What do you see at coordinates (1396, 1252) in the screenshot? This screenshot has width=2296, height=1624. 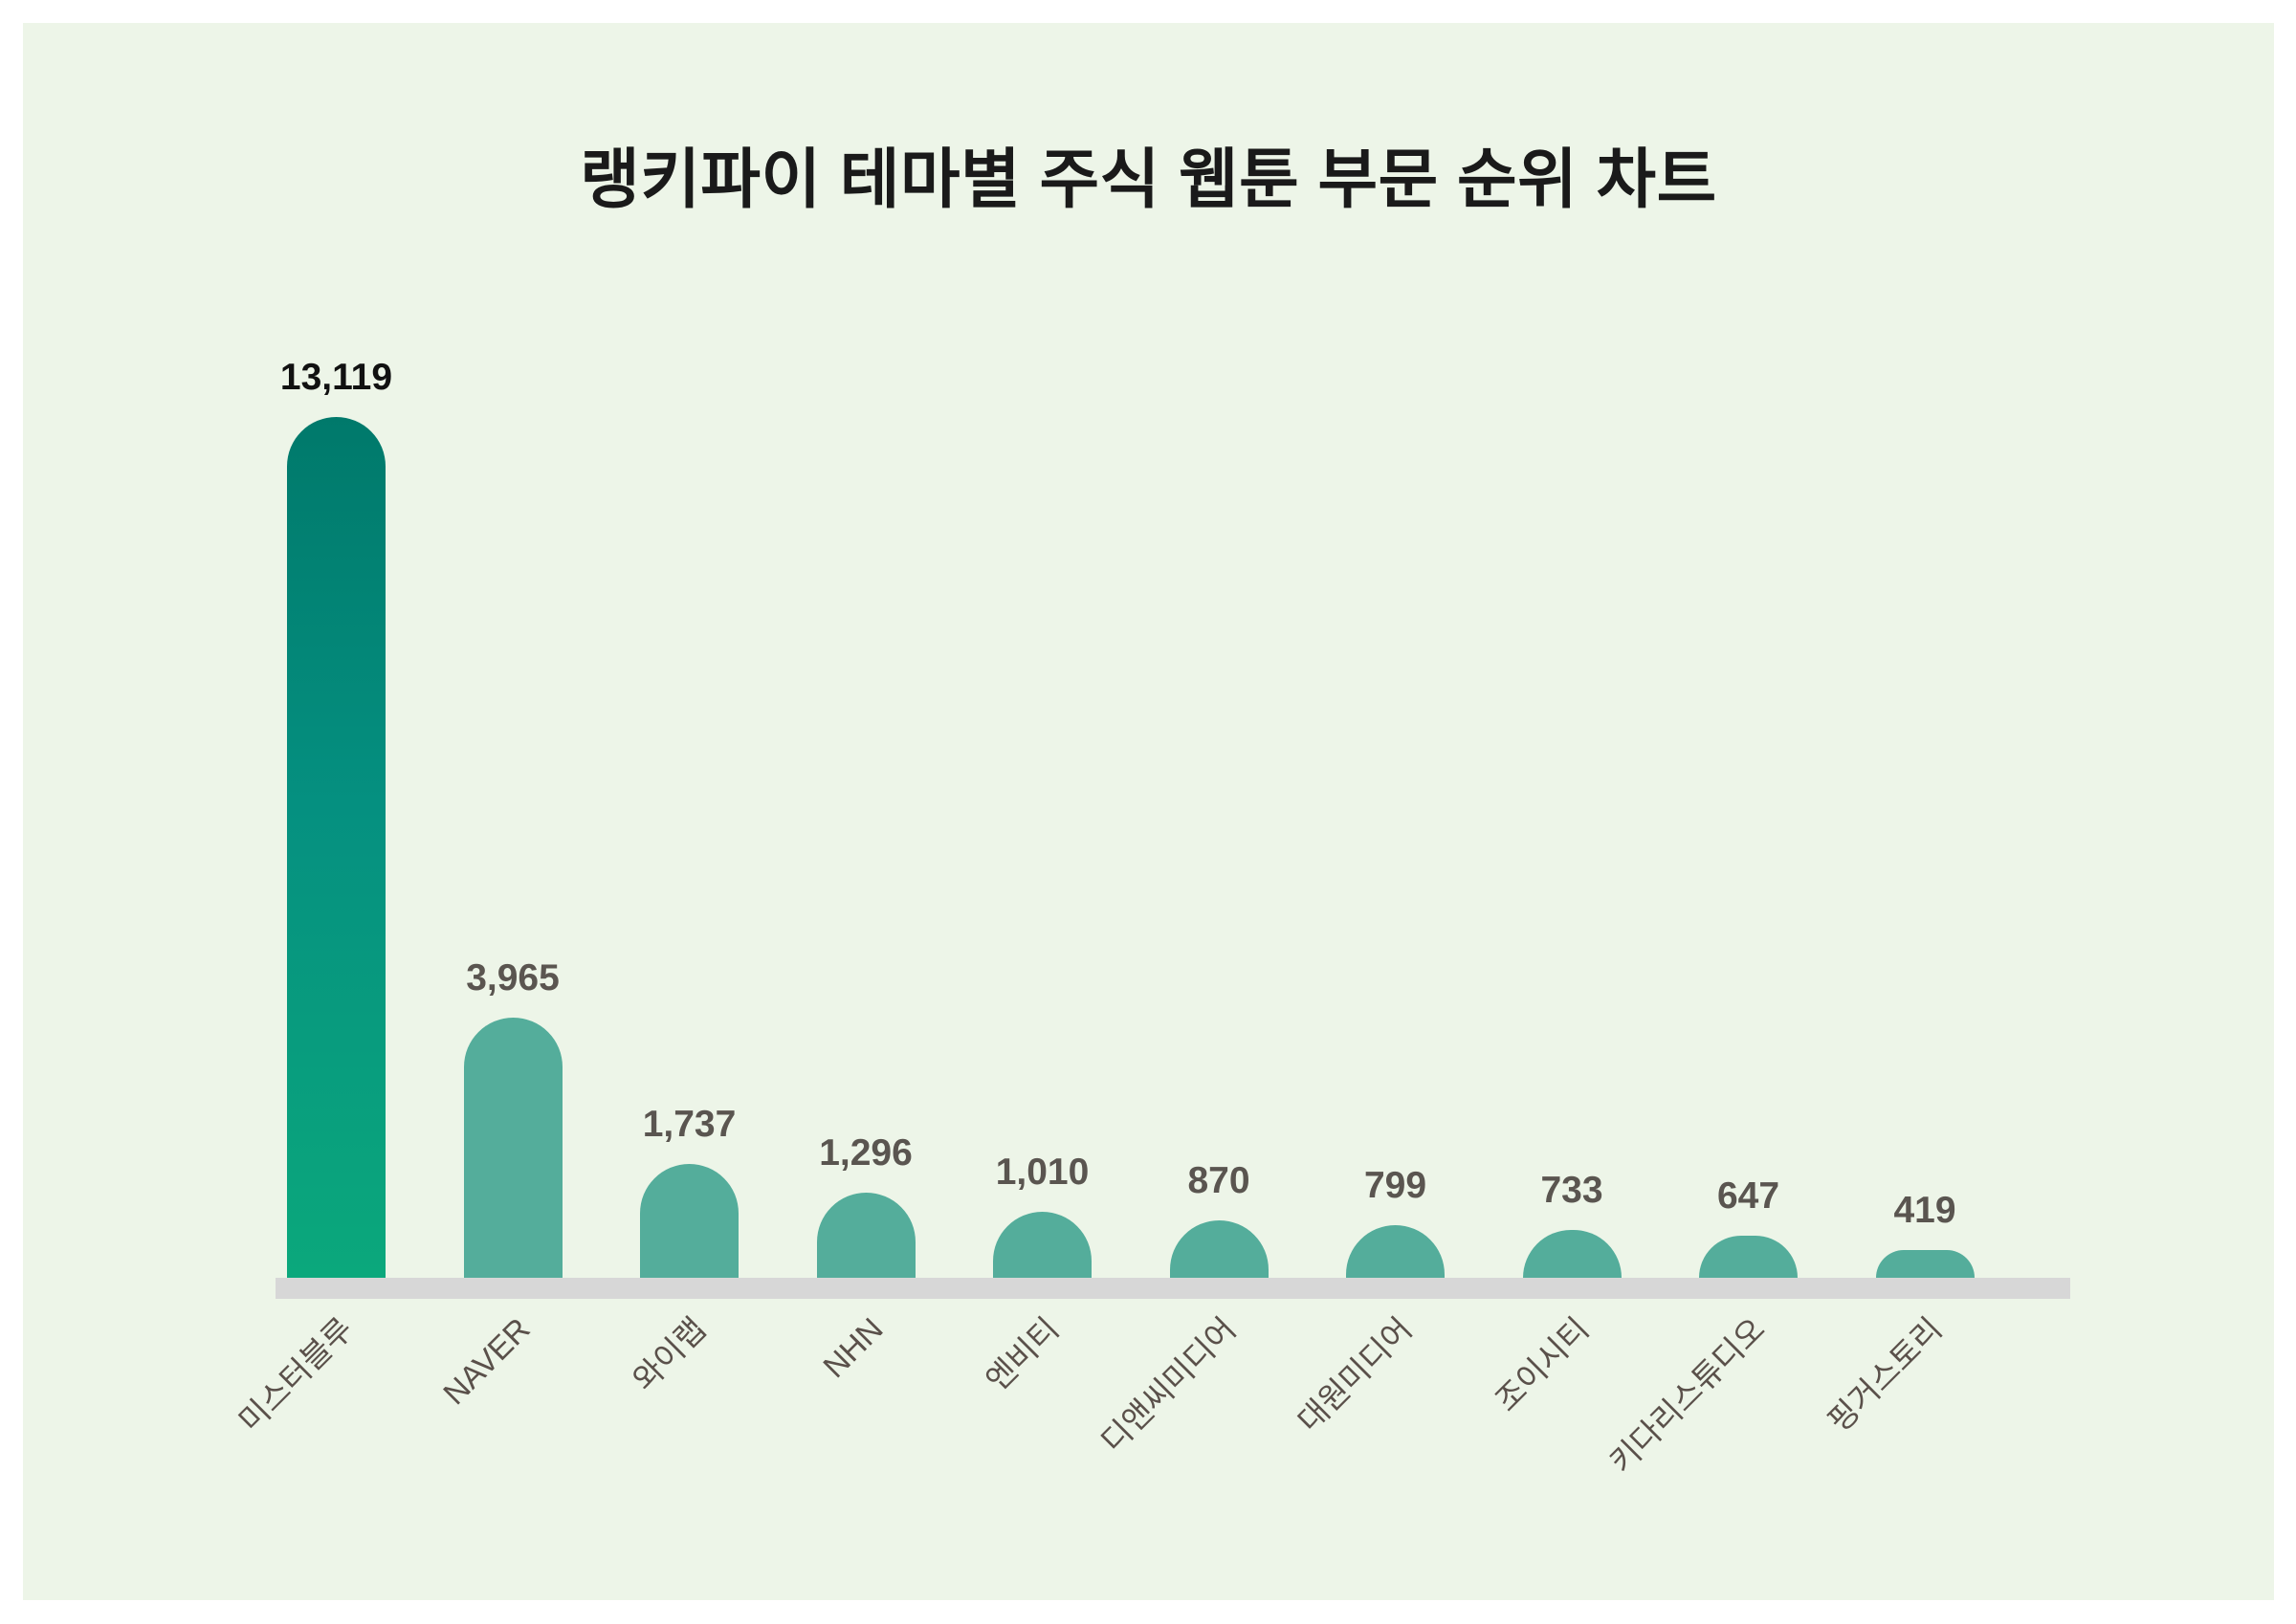 I see `bar-대원미디어` at bounding box center [1396, 1252].